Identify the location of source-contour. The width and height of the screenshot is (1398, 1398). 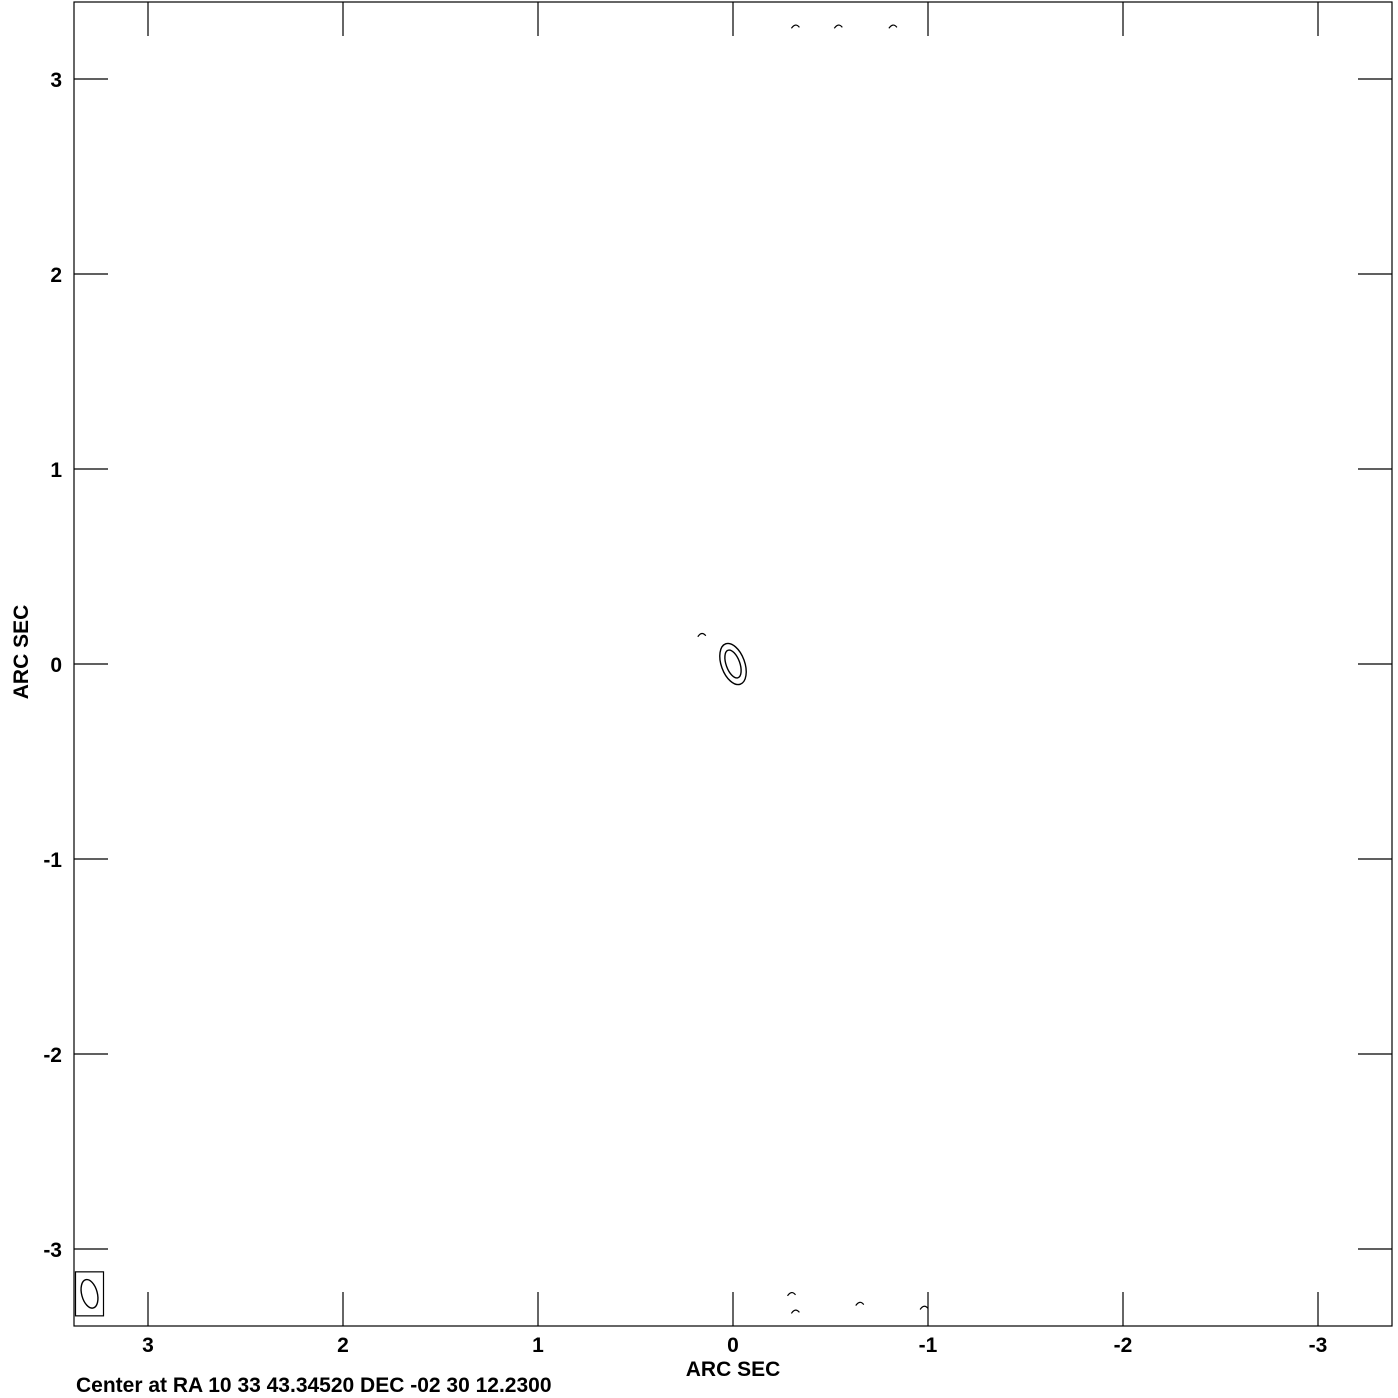
(733, 664).